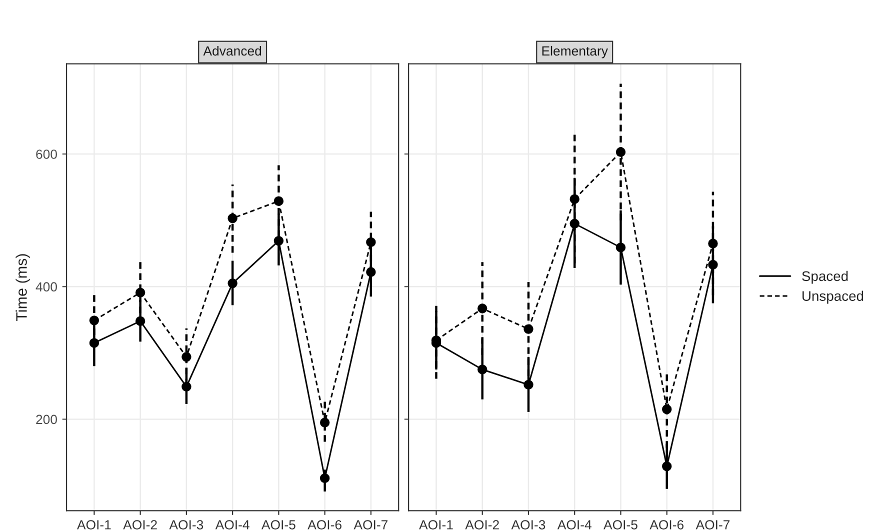  What do you see at coordinates (833, 297) in the screenshot?
I see `legend-label: Unspaced` at bounding box center [833, 297].